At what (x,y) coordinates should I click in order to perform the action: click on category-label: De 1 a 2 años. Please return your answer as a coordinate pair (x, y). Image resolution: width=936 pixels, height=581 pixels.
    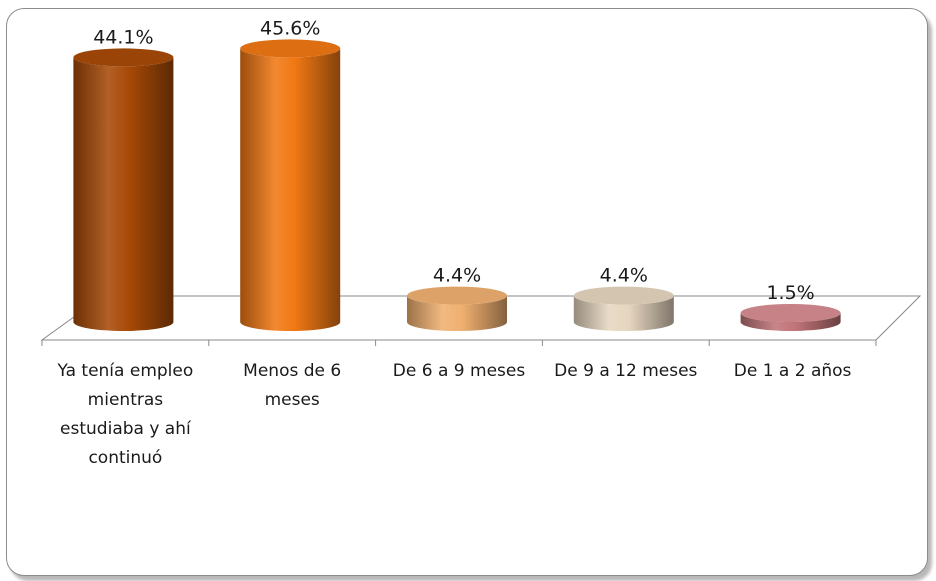
    Looking at the image, I should click on (793, 371).